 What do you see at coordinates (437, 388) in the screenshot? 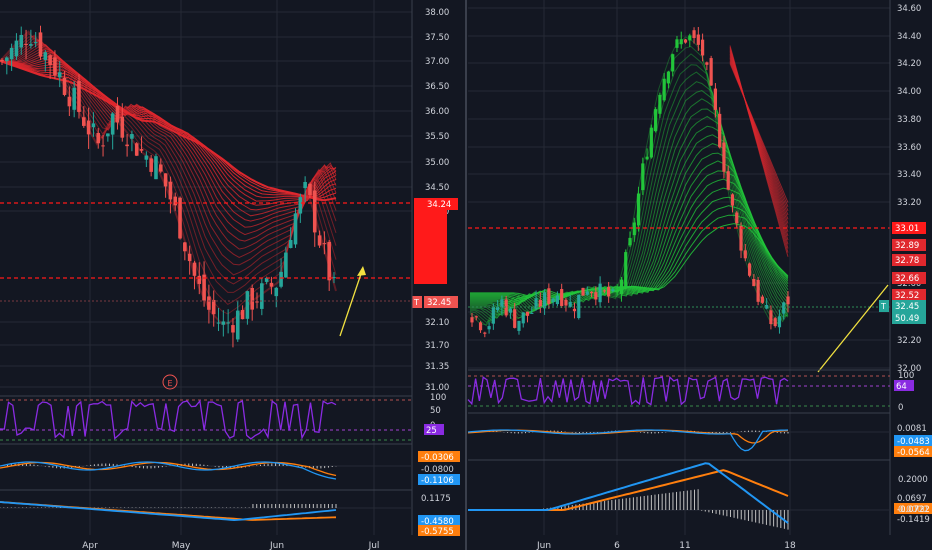
I see `y-tick-label: 31.00` at bounding box center [437, 388].